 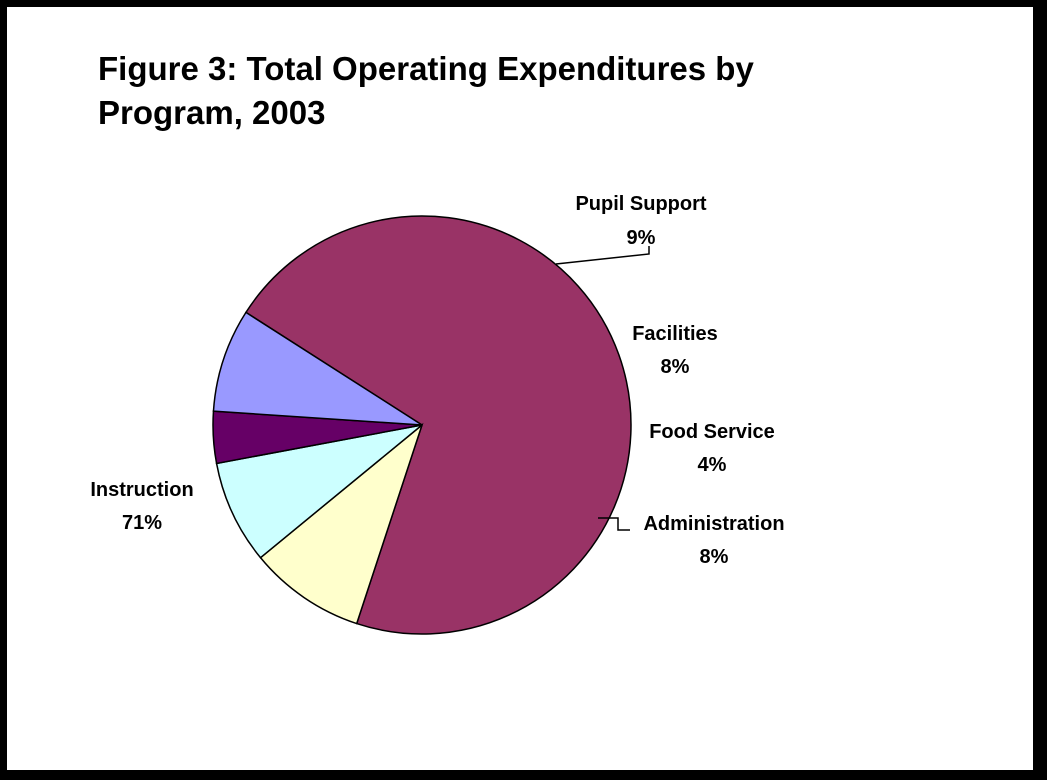 What do you see at coordinates (641, 238) in the screenshot?
I see `label-pupil-support-pct: 9%` at bounding box center [641, 238].